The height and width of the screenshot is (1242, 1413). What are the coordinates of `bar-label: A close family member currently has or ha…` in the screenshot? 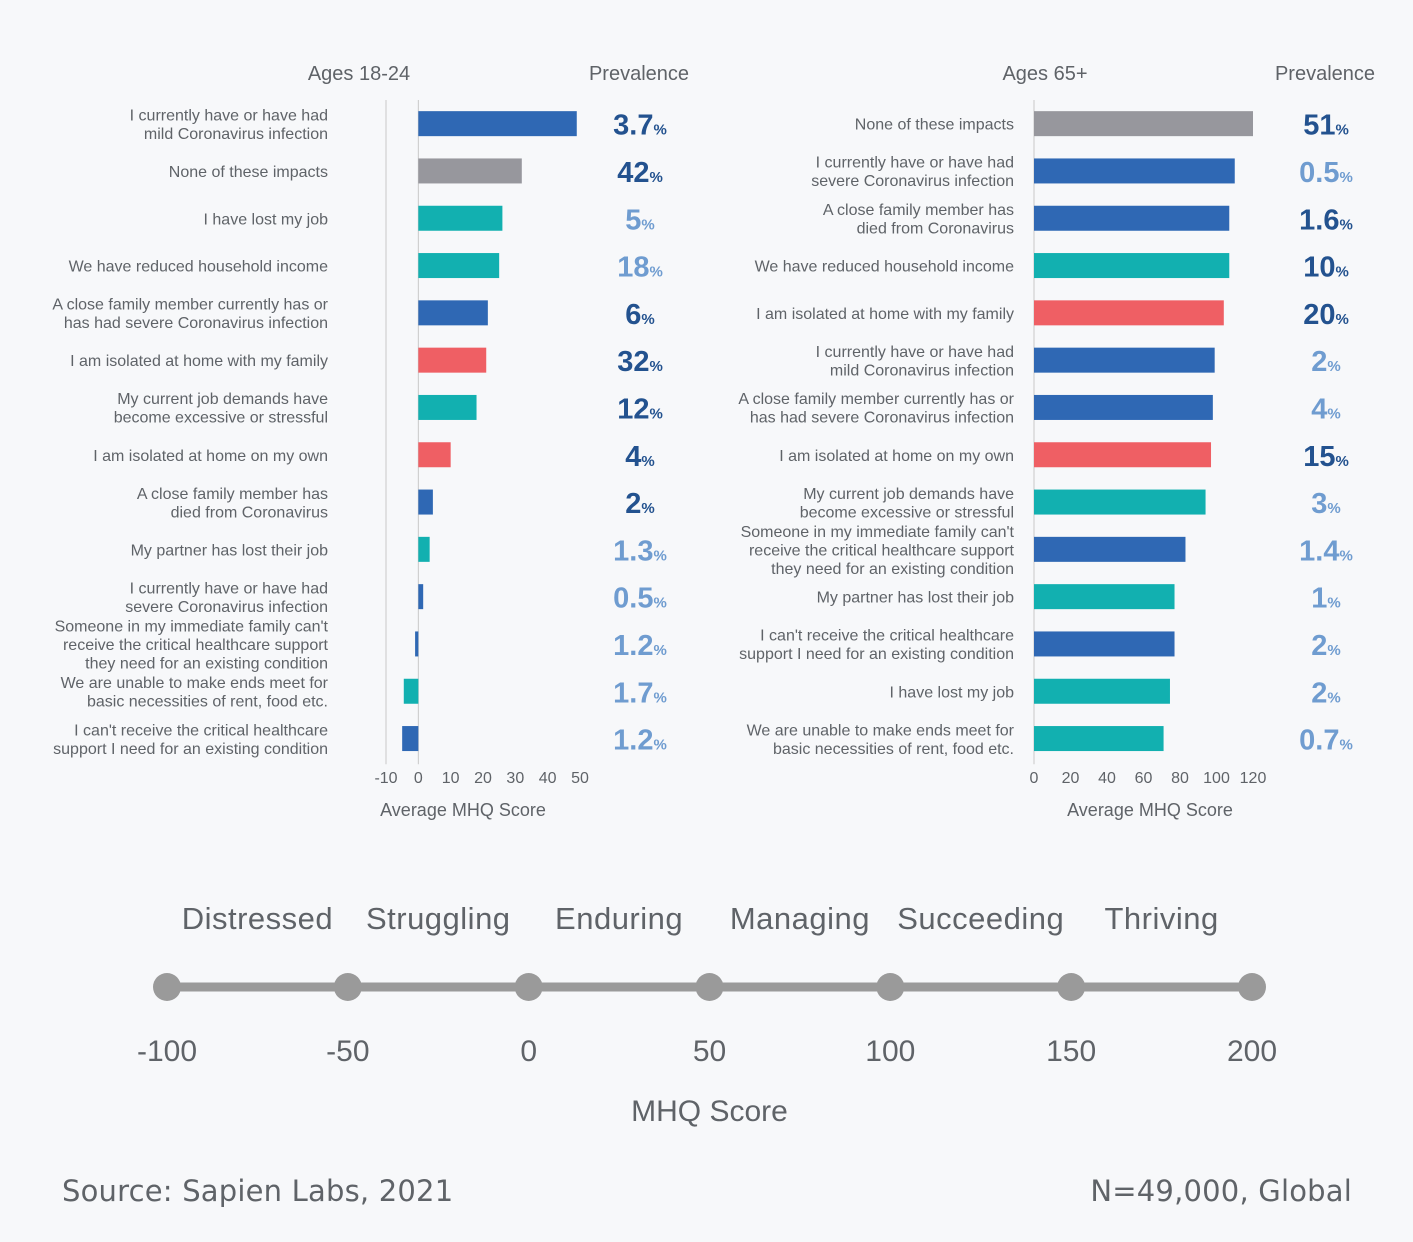 It's located at (190, 315).